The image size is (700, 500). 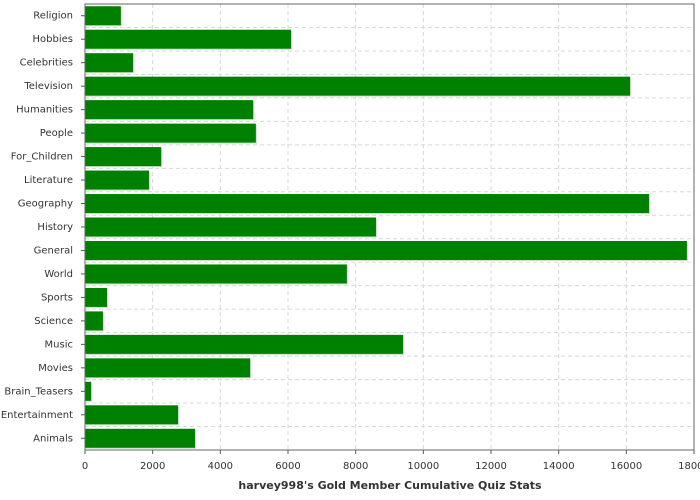 What do you see at coordinates (37, 415) in the screenshot?
I see `y-tick-label: Entertainment` at bounding box center [37, 415].